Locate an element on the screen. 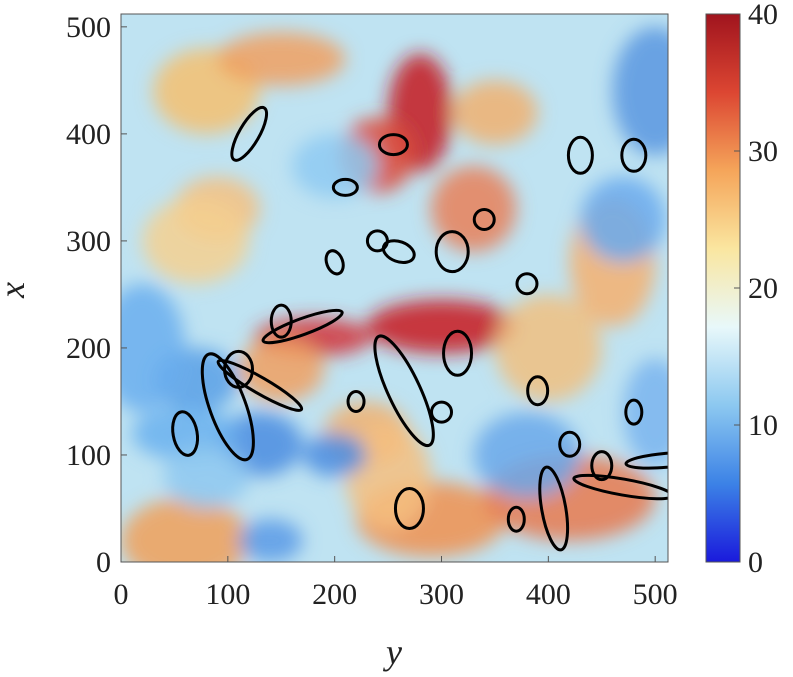 Image resolution: width=793 pixels, height=677 pixels. y-tick-label: 0 is located at coordinates (103, 562).